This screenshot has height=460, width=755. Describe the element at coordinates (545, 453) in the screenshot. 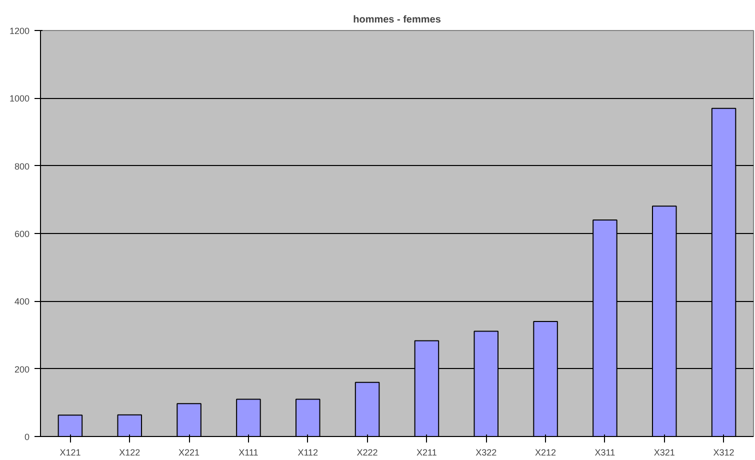

I see `x-tick-label: X212` at that location.